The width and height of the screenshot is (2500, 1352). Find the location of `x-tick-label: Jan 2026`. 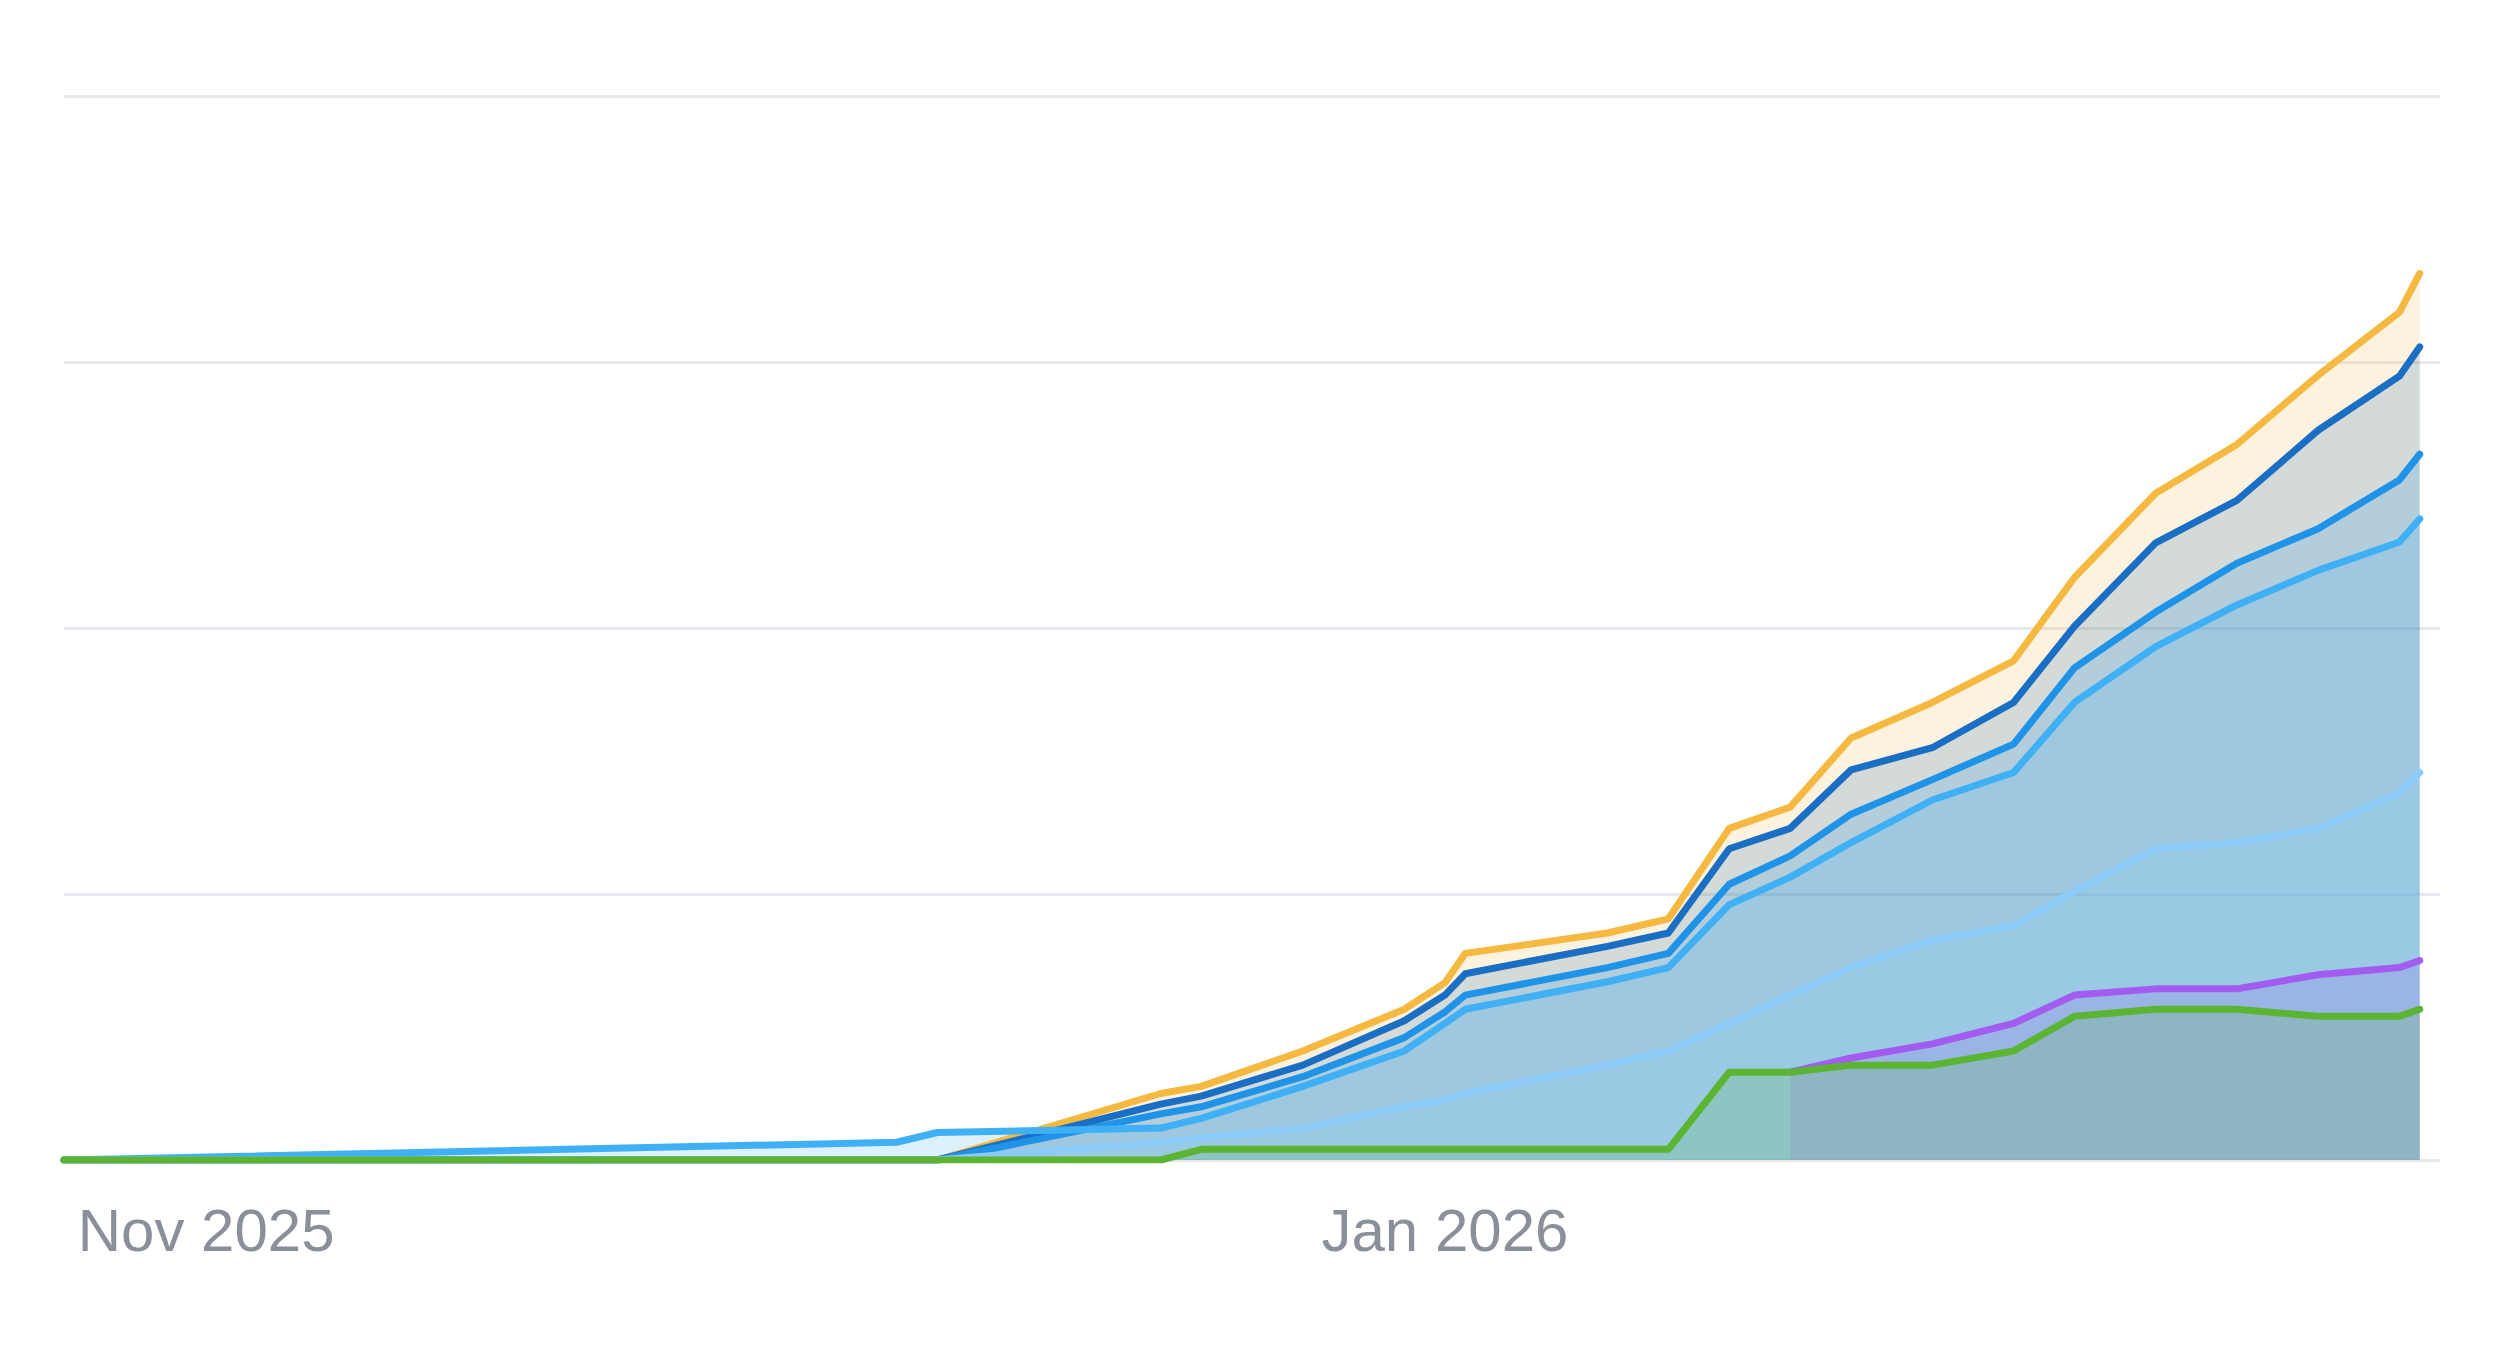

x-tick-label: Jan 2026 is located at coordinates (1445, 1230).